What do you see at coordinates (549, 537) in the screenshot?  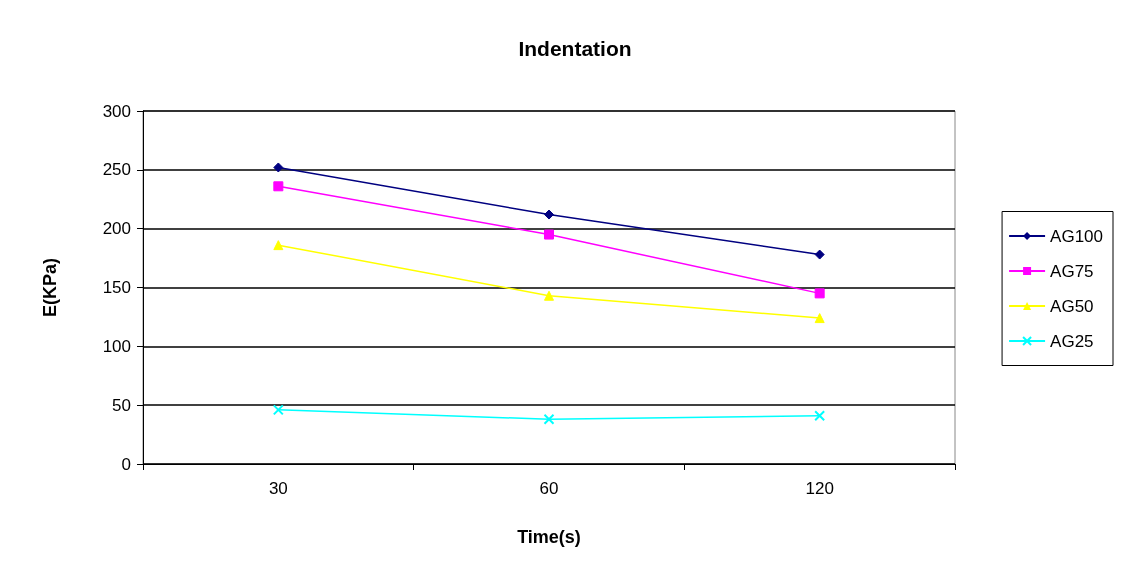 I see `x-axis-title: Time(s)` at bounding box center [549, 537].